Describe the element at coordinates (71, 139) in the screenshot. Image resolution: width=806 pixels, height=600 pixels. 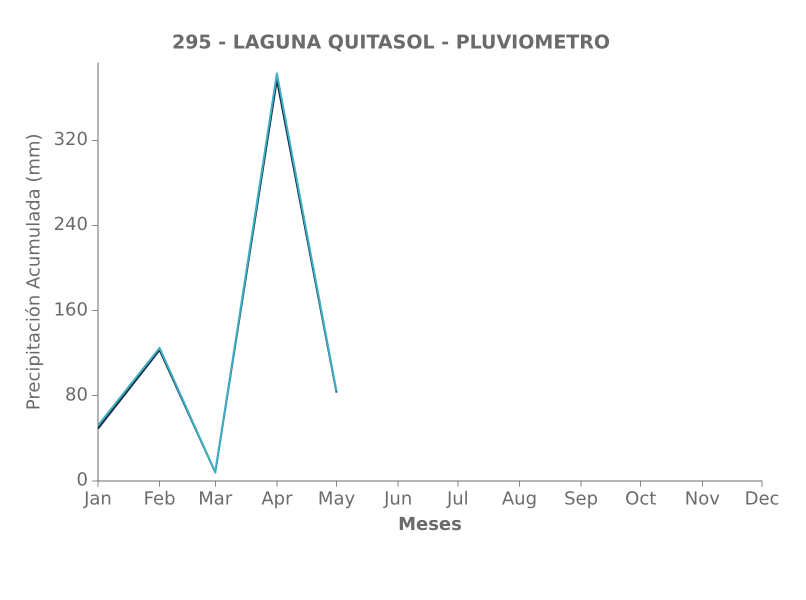
I see `y-tick-label: 320` at that location.